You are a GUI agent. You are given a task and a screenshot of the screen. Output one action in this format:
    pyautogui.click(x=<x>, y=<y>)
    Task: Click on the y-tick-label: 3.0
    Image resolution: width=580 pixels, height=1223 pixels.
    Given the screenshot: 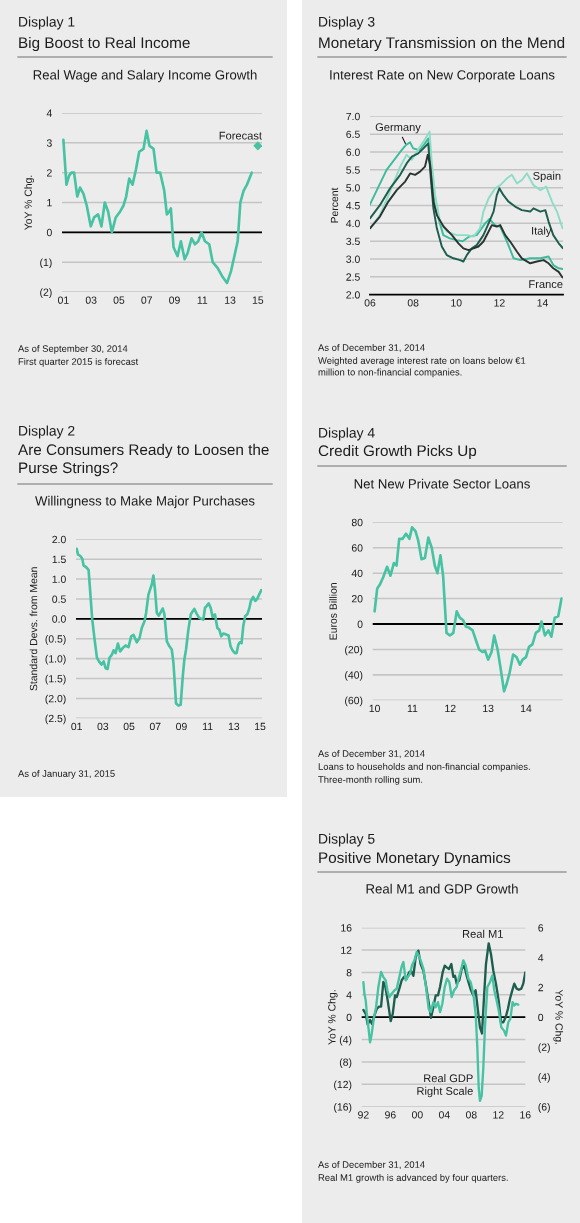 What is the action you would take?
    pyautogui.click(x=353, y=259)
    